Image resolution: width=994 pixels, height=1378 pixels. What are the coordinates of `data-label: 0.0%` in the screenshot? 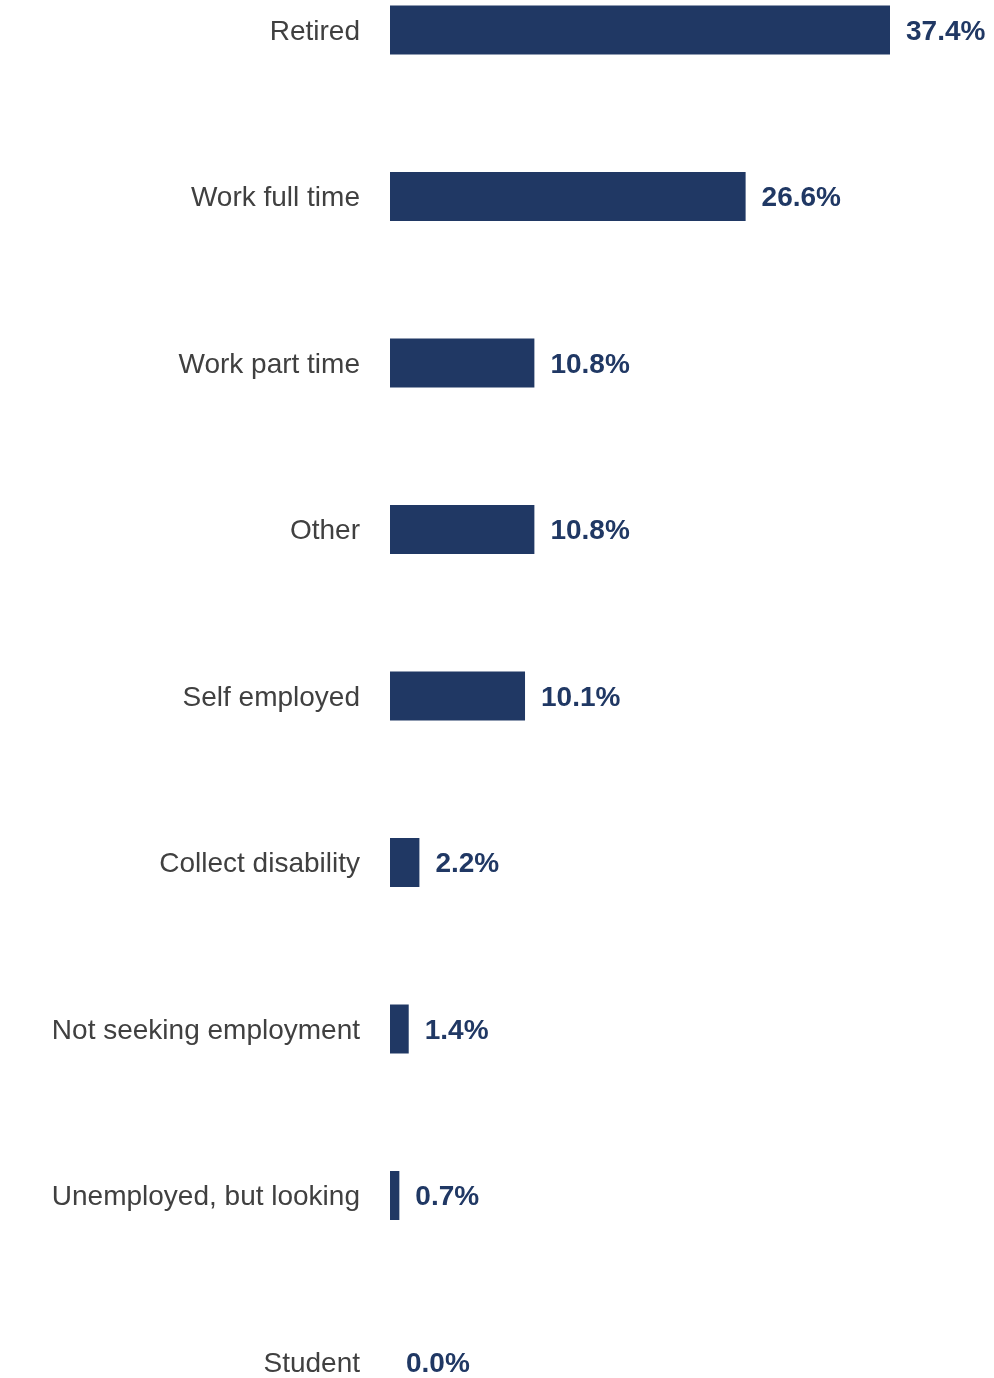 It's located at (438, 1362).